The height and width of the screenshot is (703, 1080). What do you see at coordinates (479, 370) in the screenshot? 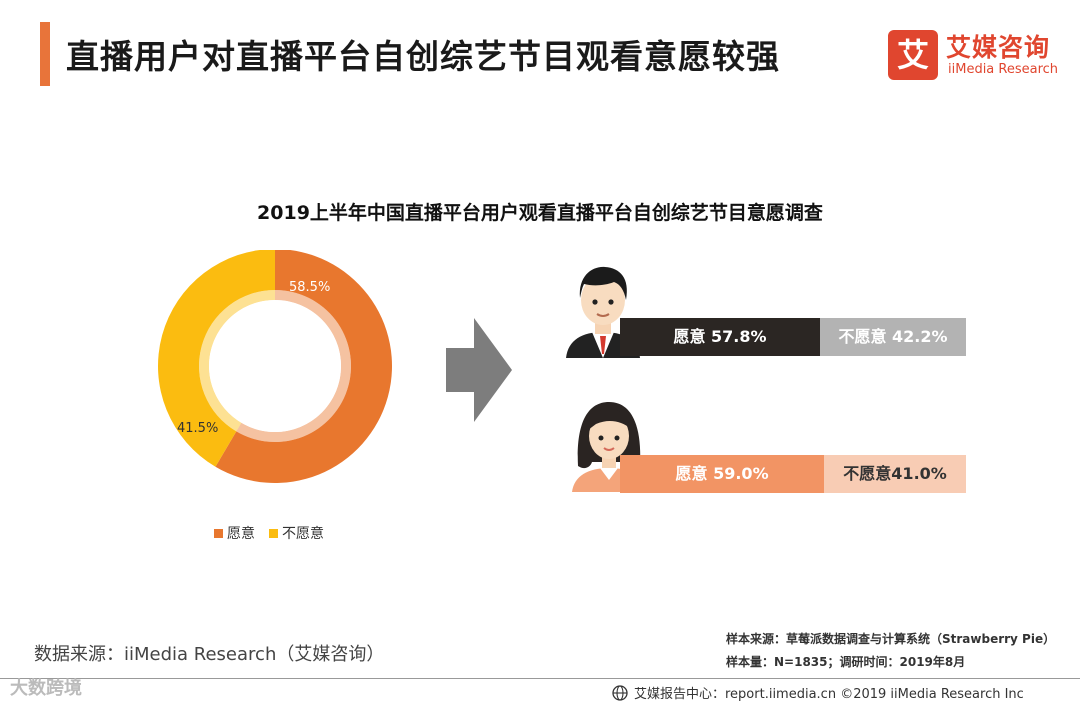
I see `right-arrow-icon` at bounding box center [479, 370].